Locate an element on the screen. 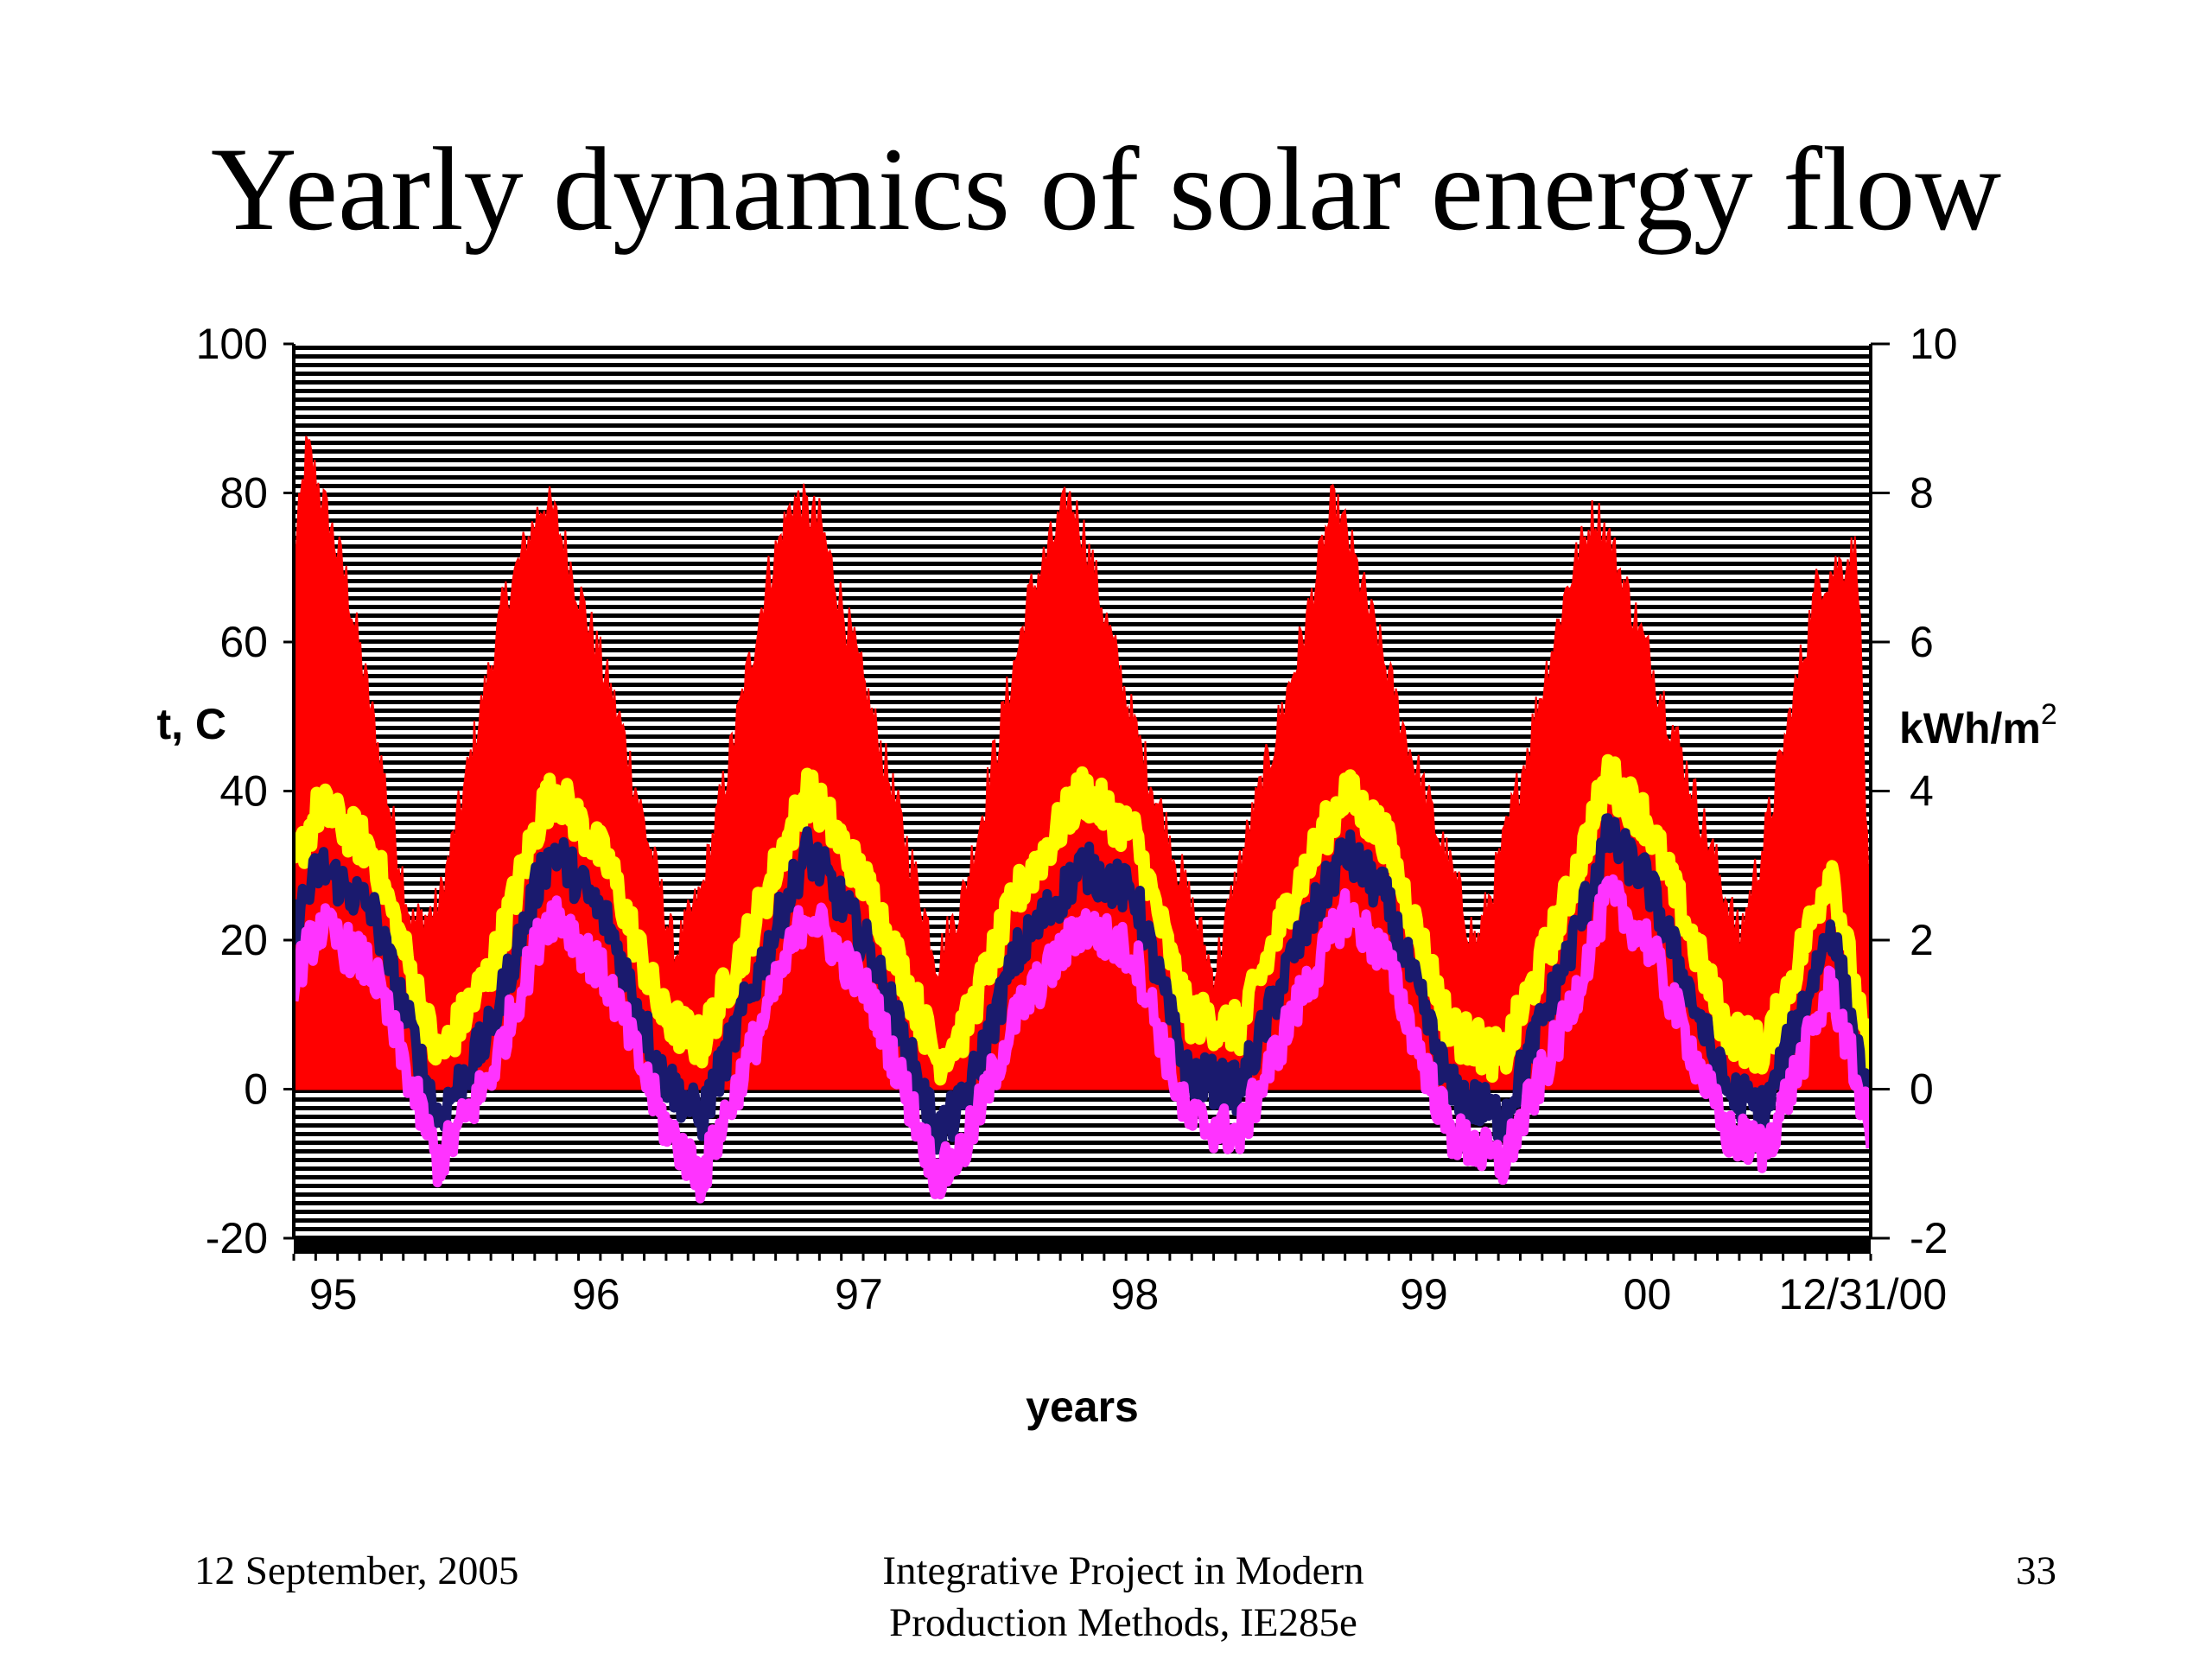 The width and height of the screenshot is (2212, 1659). y-right-tick-label: 6 is located at coordinates (1922, 642).